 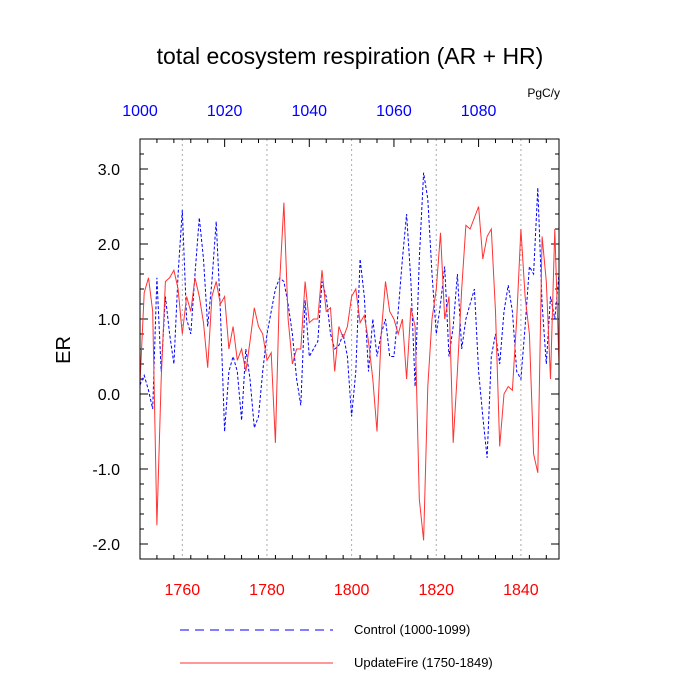 I want to click on x-bottom-tick-label: 1800, so click(x=352, y=590).